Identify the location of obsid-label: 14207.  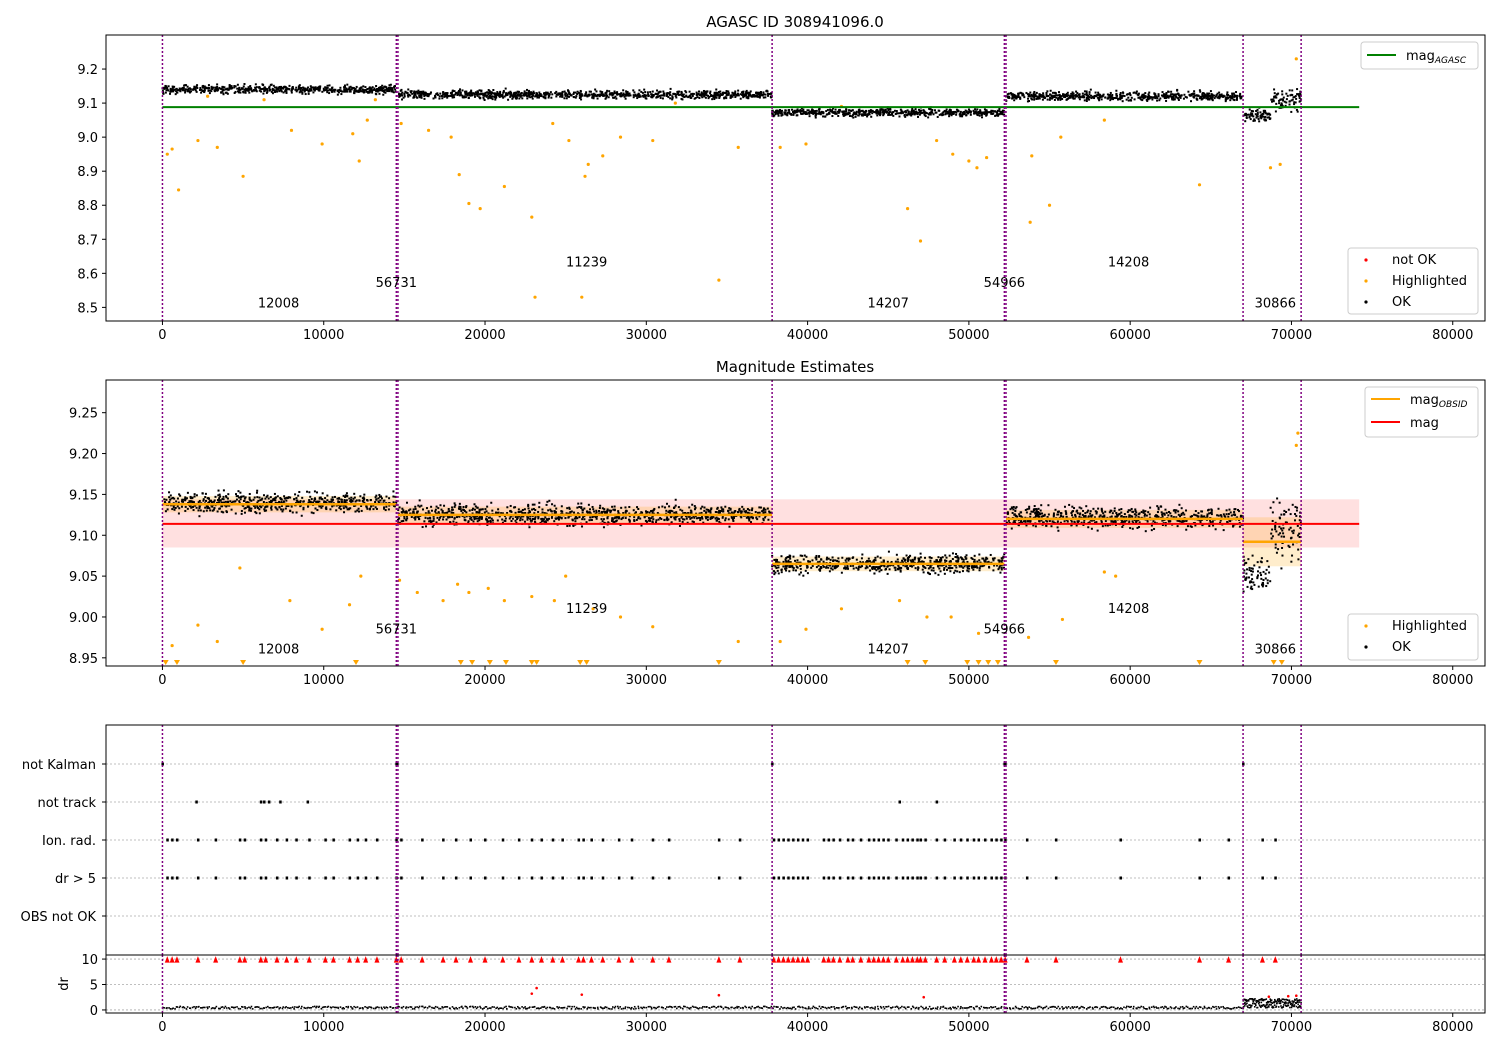
(888, 303).